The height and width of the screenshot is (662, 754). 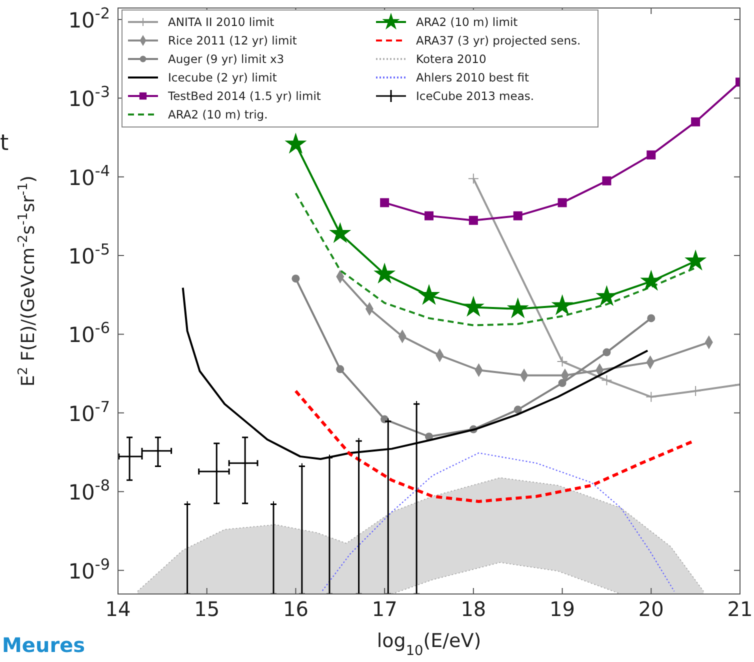 I want to click on y-tick-label: 10$^{-3}$, so click(x=89, y=97).